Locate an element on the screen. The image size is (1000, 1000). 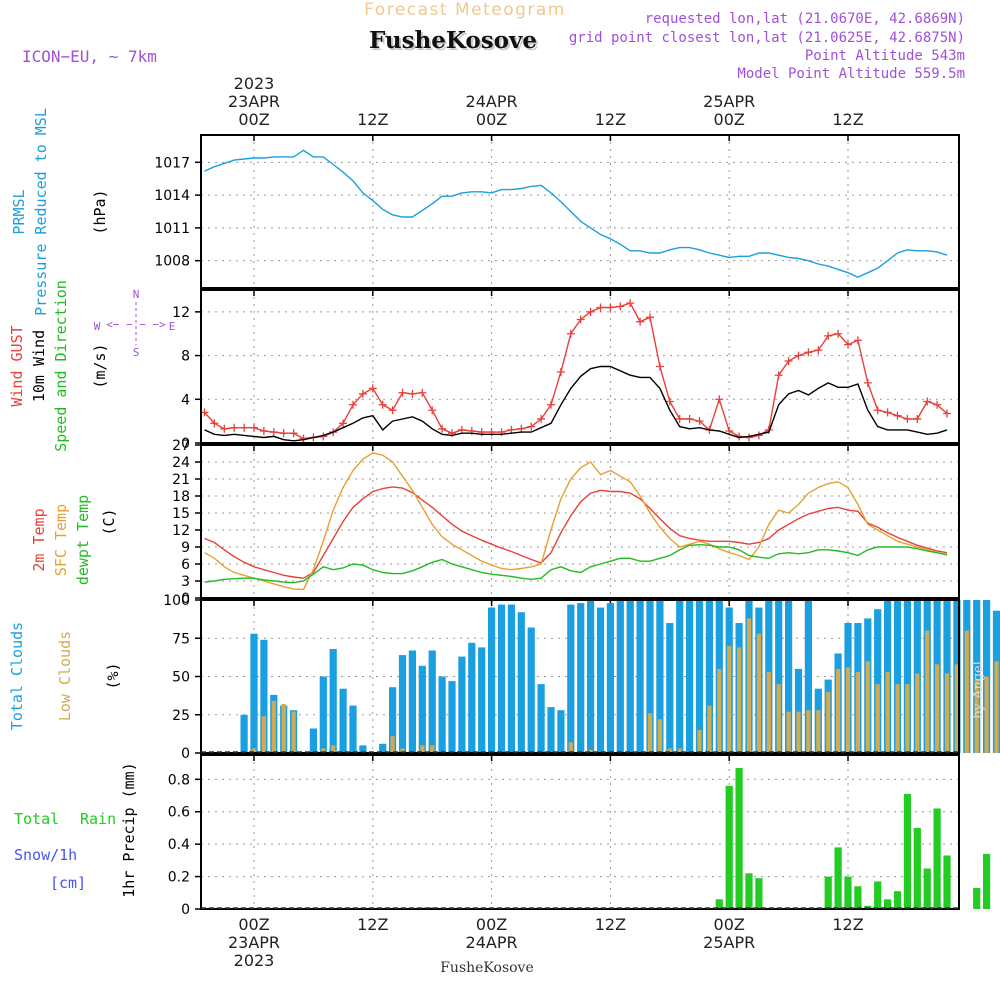
bottom-time-label: 12Z is located at coordinates (372, 924).